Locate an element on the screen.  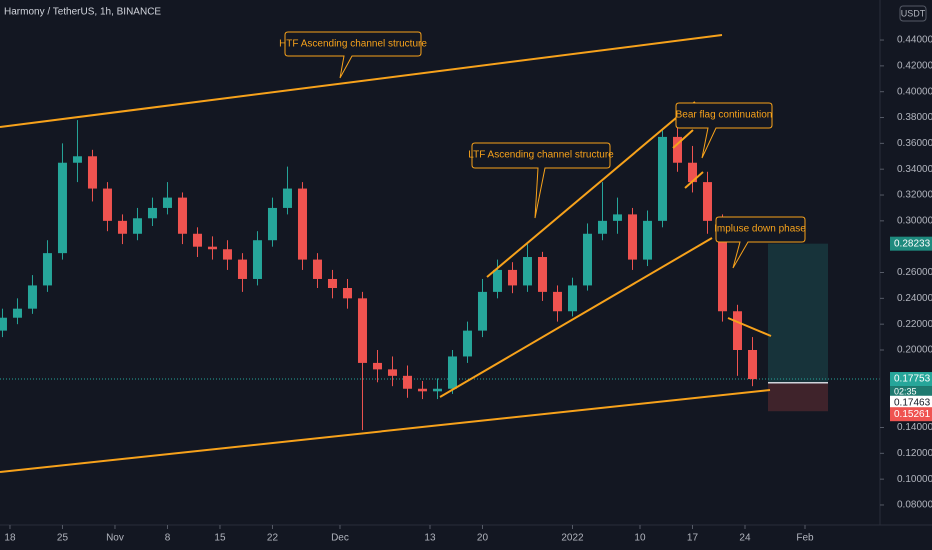
y-tick-label: 0.40000 is located at coordinates (914, 91).